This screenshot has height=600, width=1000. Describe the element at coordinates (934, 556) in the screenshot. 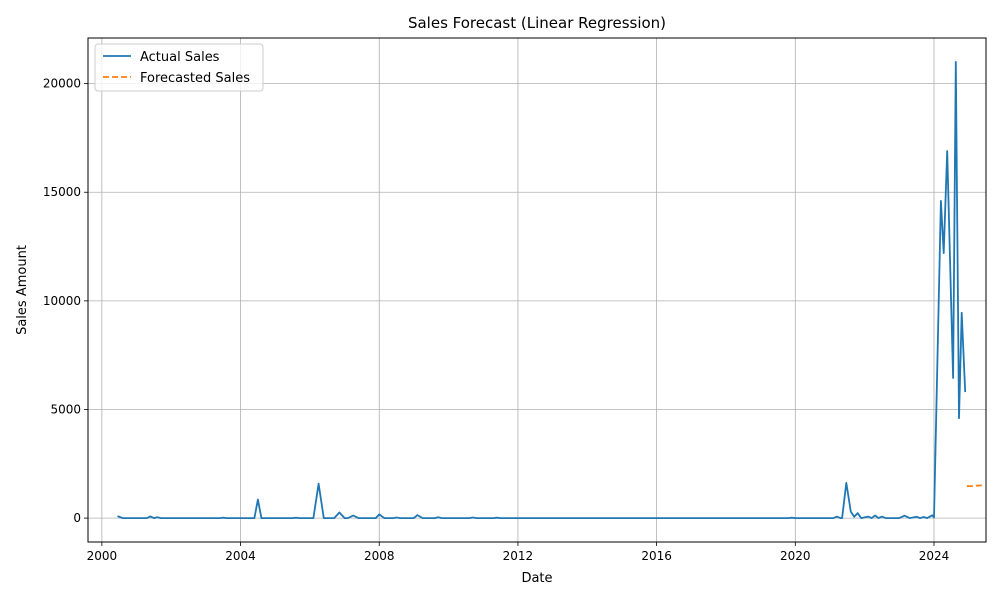

I see `x-tick-label: 2024` at that location.